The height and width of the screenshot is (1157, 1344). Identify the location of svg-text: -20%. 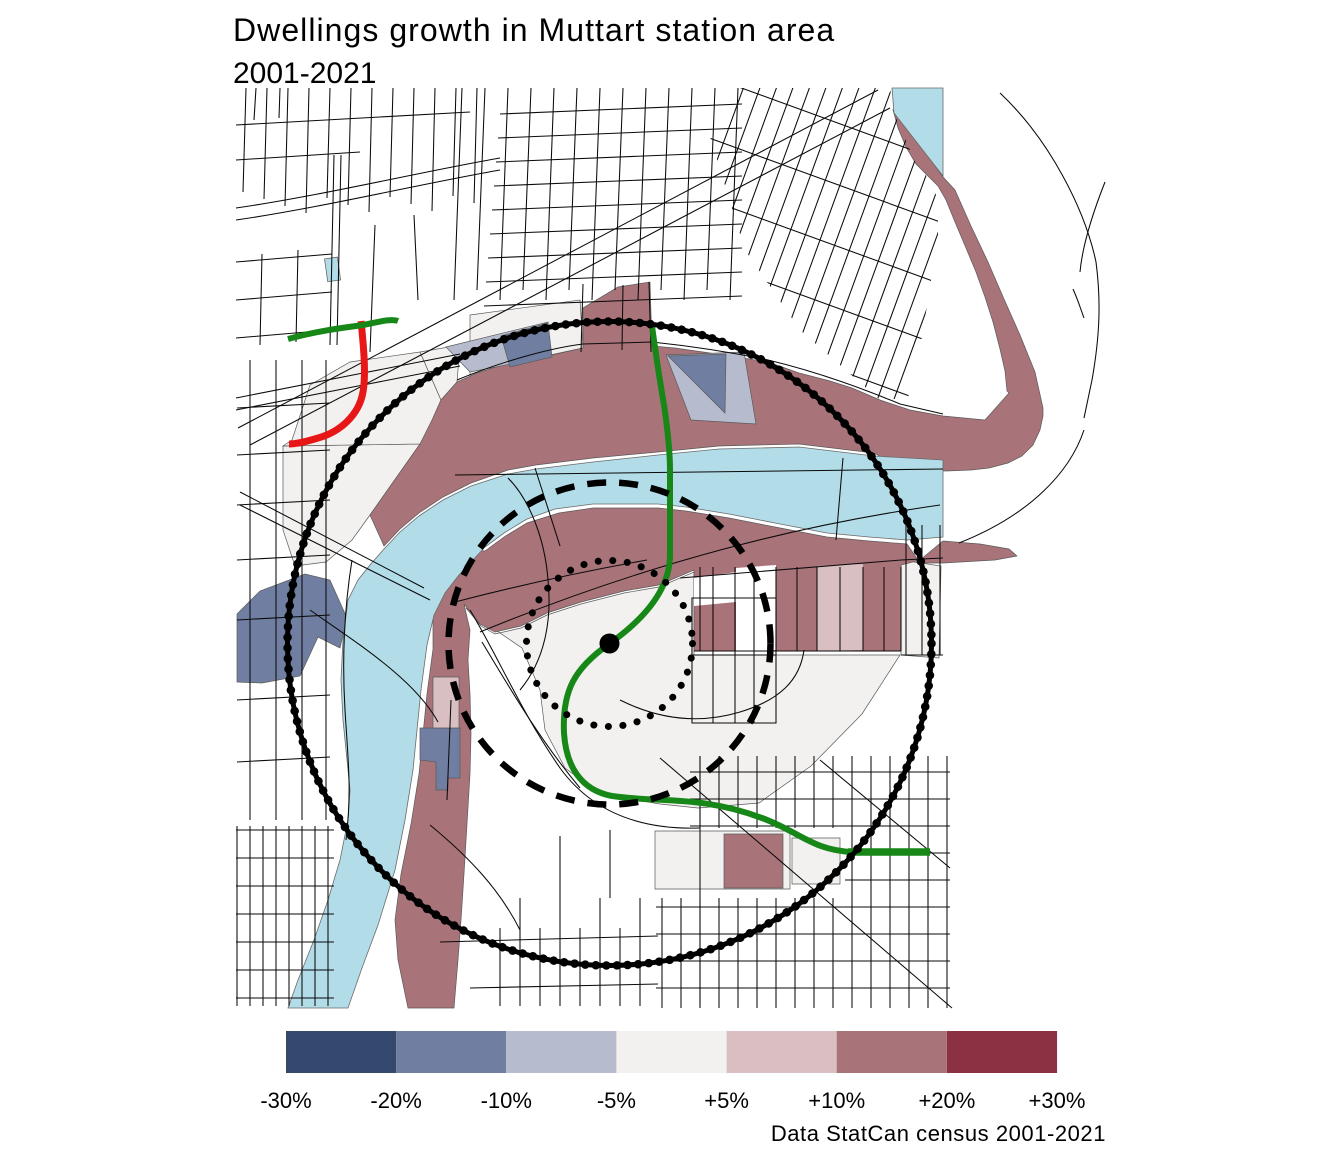
(395, 1100).